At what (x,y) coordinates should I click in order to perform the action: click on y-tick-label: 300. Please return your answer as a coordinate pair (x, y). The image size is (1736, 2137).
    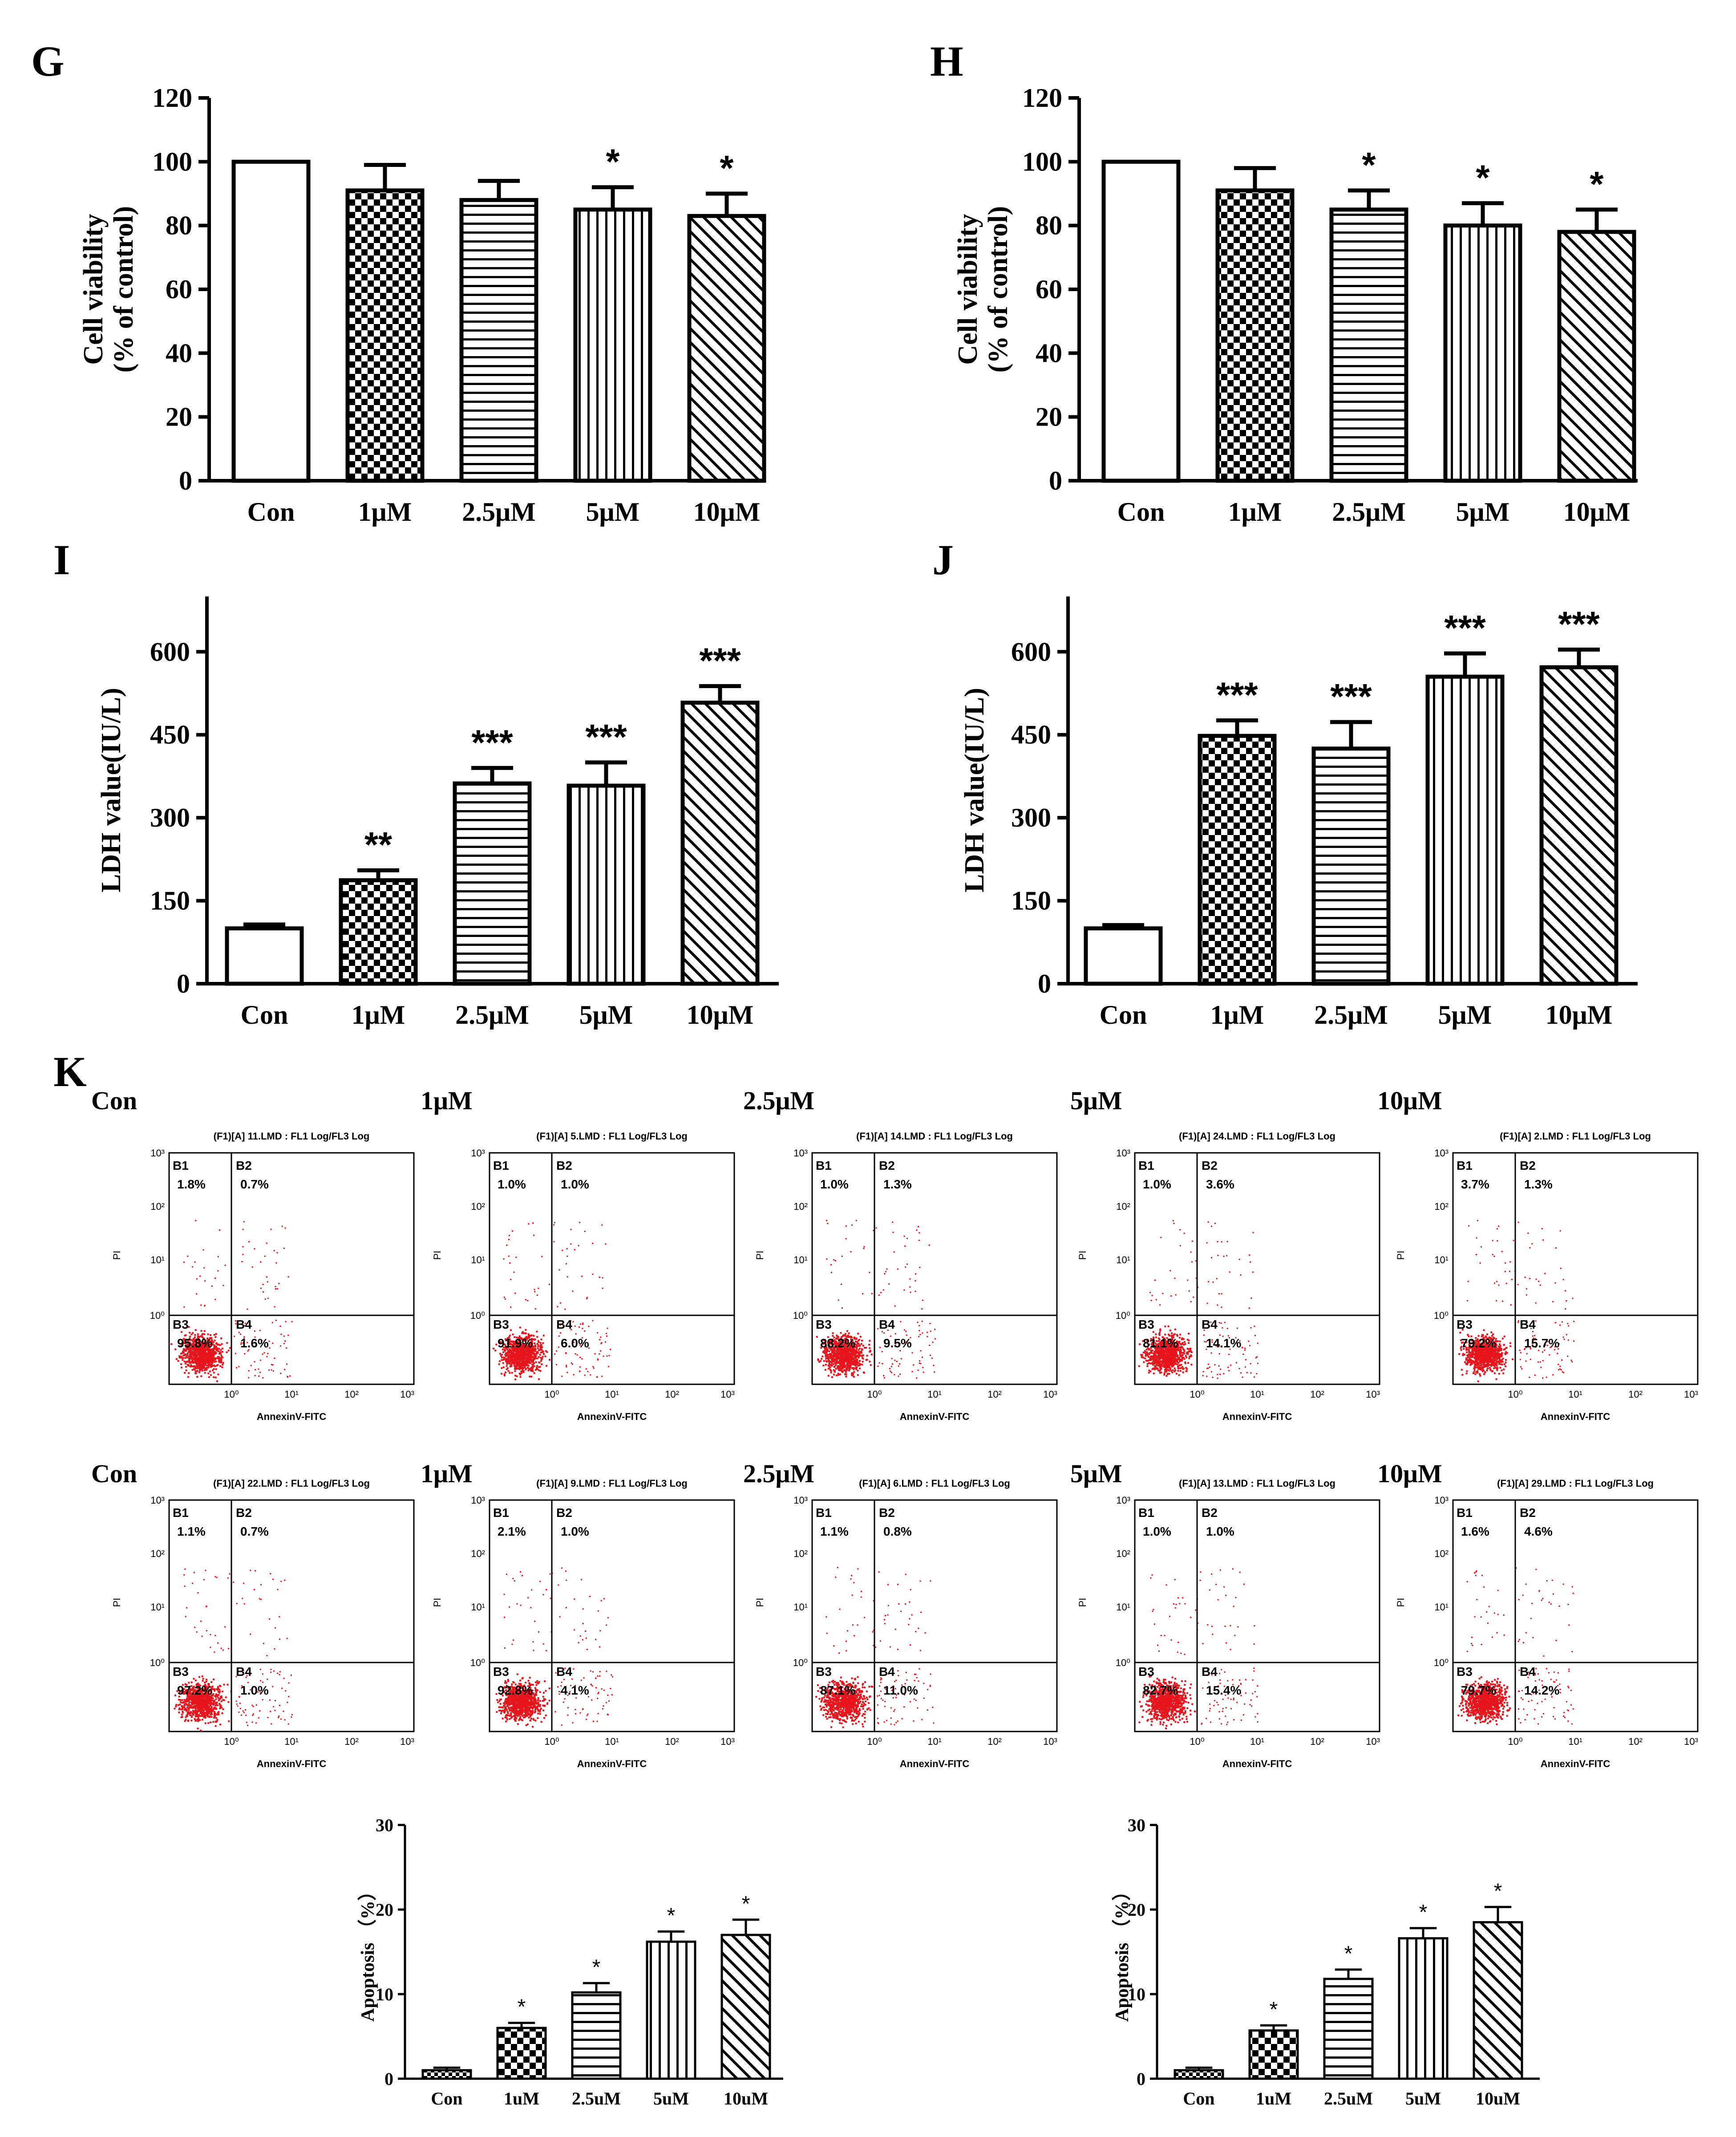
    Looking at the image, I should click on (170, 817).